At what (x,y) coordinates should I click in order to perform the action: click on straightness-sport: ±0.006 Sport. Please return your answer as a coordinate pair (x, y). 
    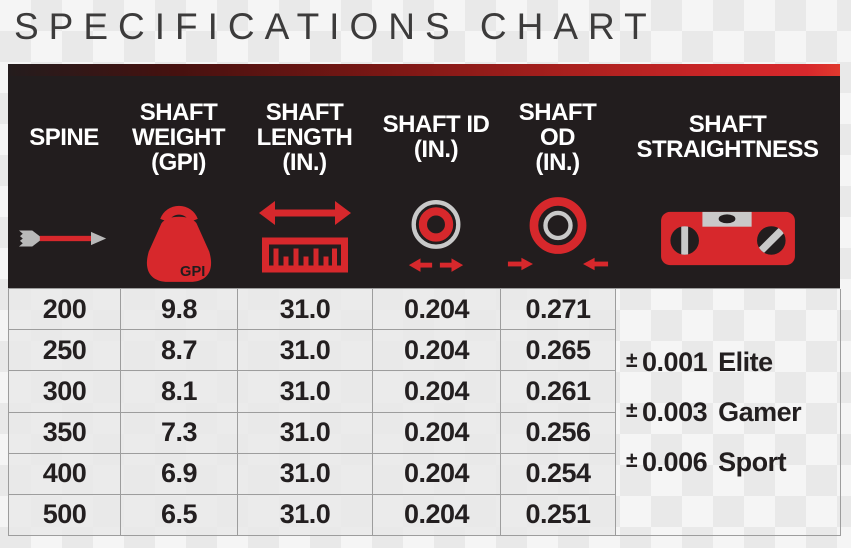
    Looking at the image, I should click on (733, 462).